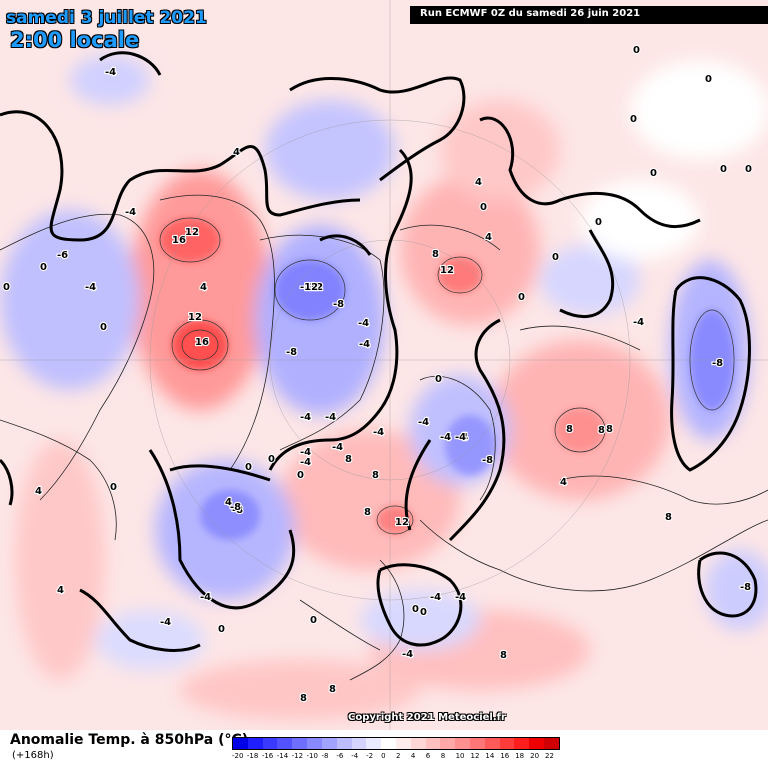 The image size is (768, 768). Describe the element at coordinates (75, 40) in the screenshot. I see `valid-local-time: 2:00 locale` at that location.